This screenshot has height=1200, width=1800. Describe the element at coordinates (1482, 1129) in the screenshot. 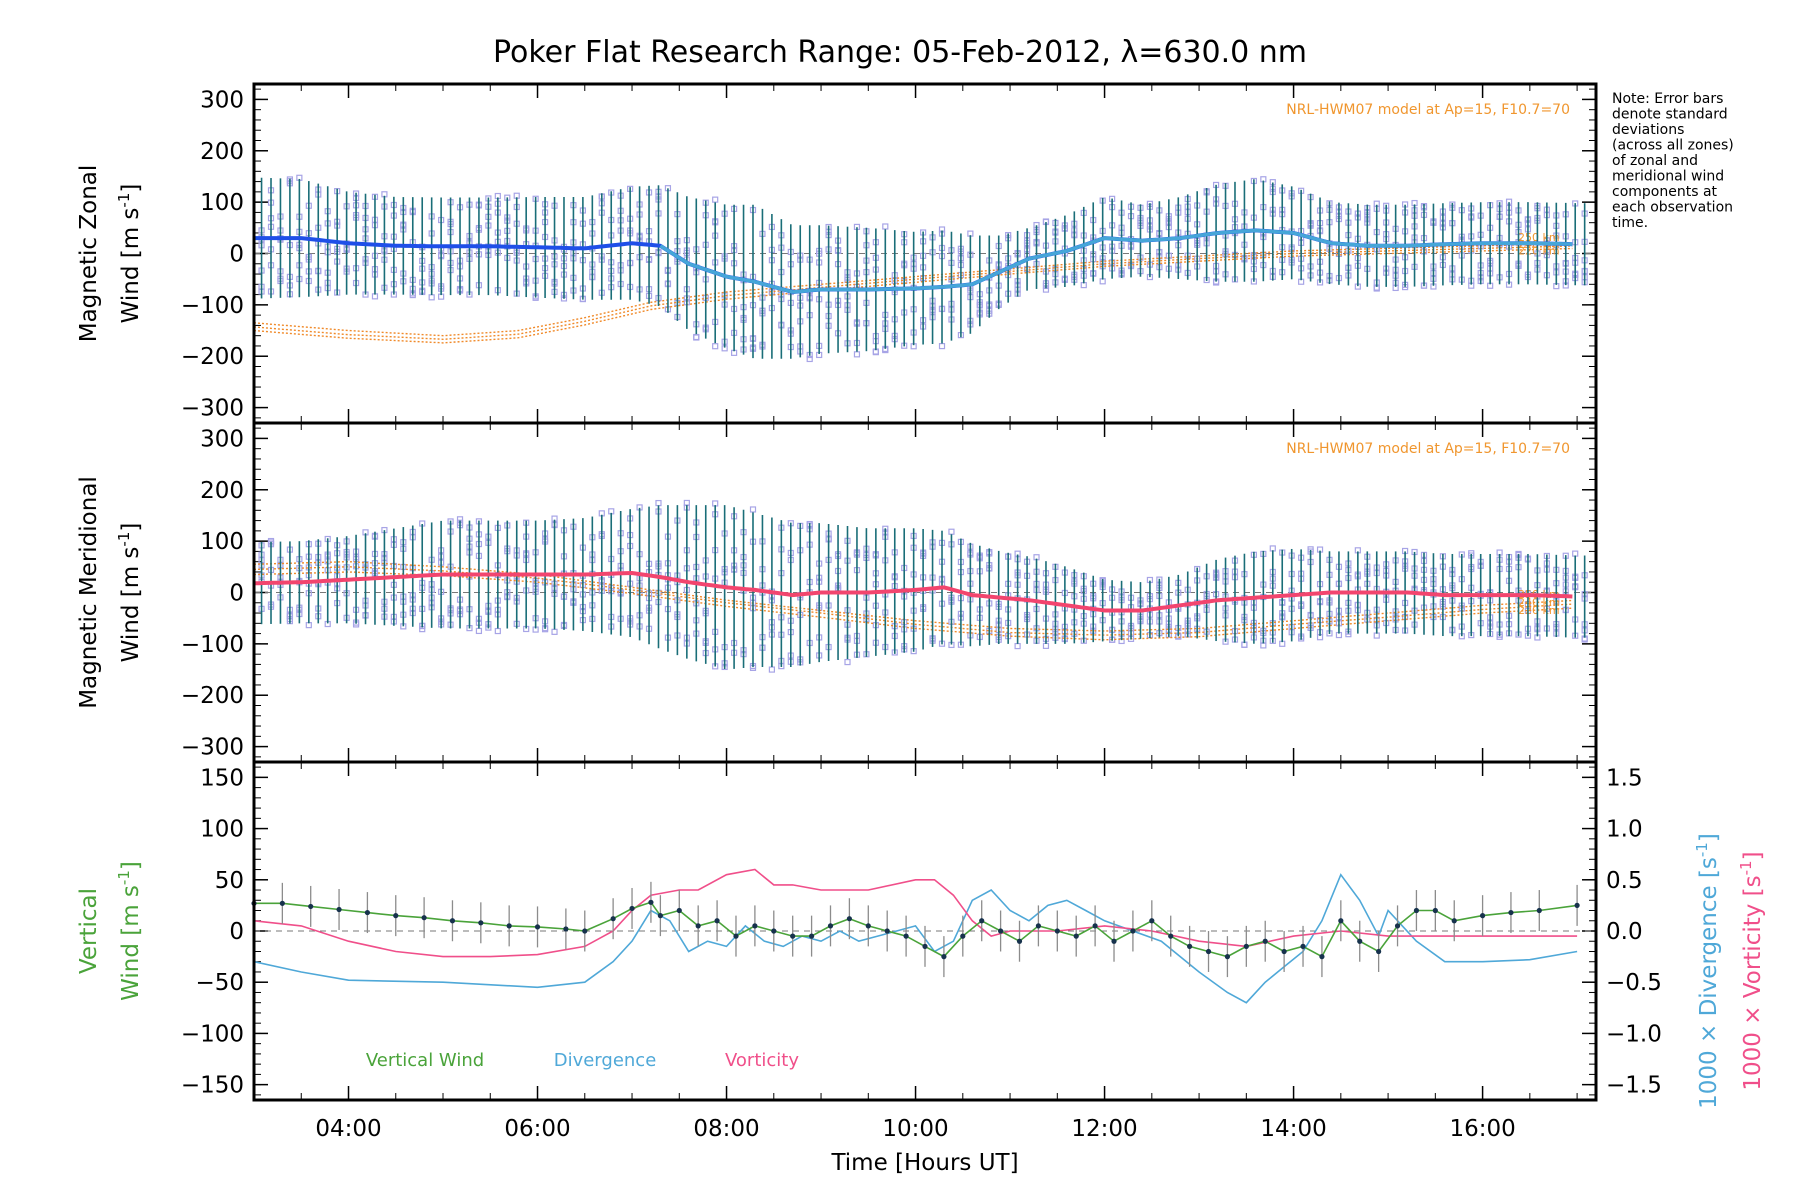

I see `x-tick-label: 16:00` at that location.